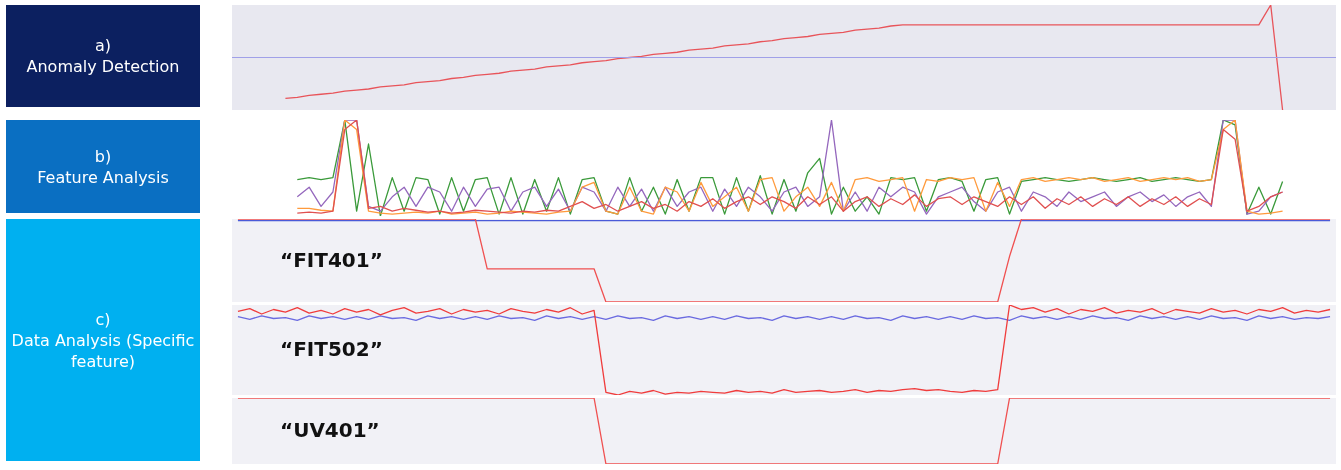 This screenshot has height=470, width=1341. I want to click on text: c) Data Analysis (Specific feature), so click(103, 340).